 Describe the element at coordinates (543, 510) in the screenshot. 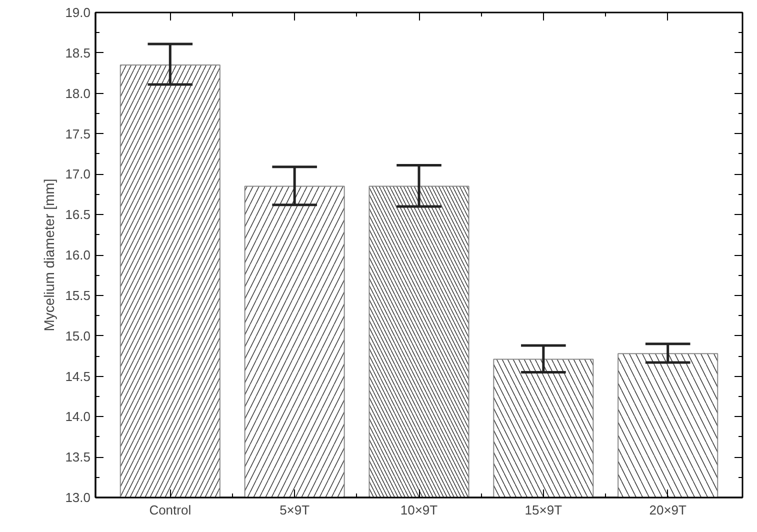

I see `x-tick-label: 15×9T` at that location.